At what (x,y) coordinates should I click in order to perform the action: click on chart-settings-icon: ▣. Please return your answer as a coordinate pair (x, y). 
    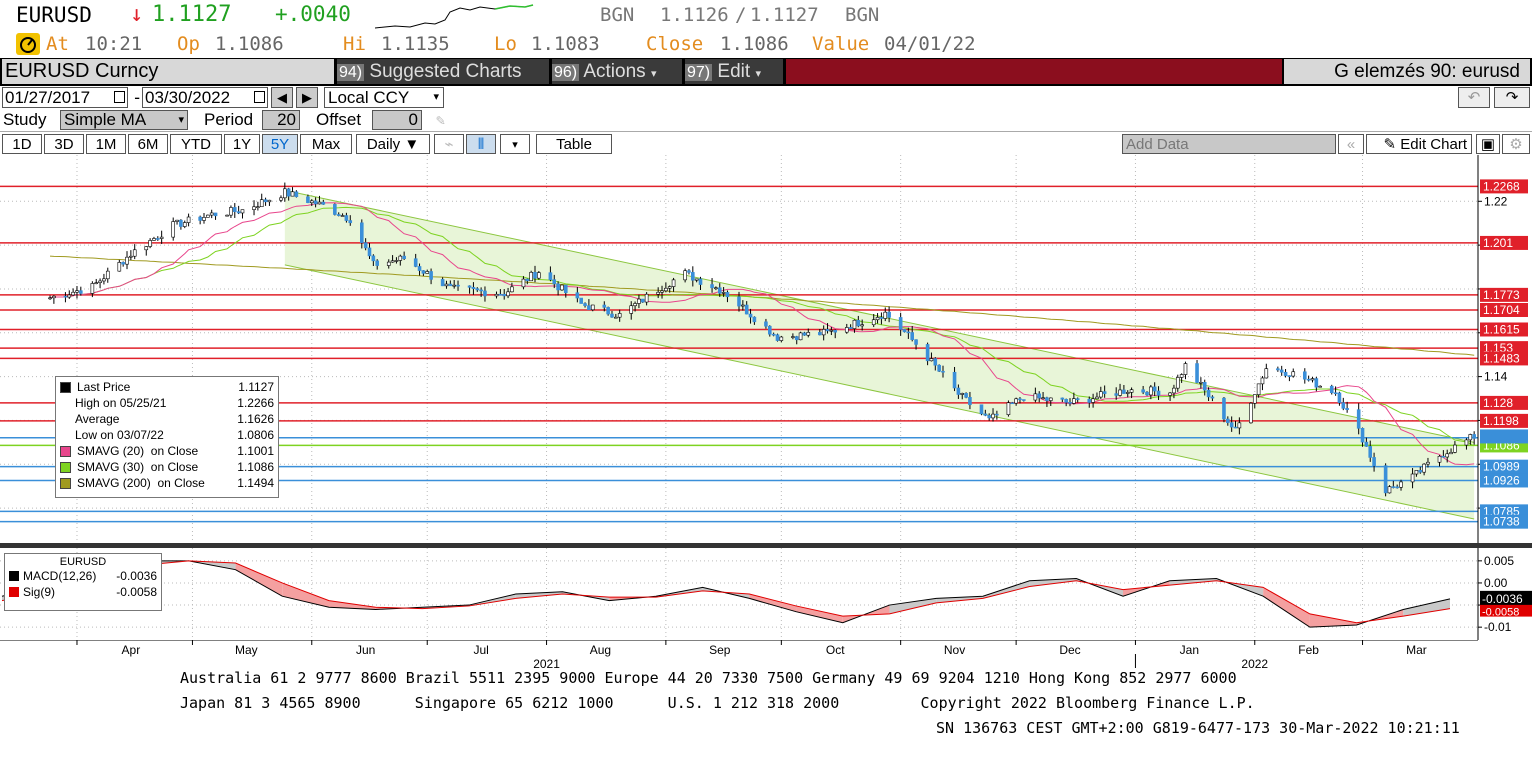
    Looking at the image, I should click on (1488, 144).